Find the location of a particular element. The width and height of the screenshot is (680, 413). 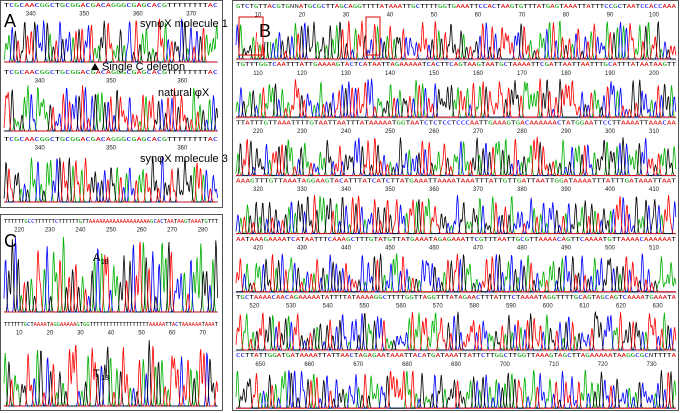

position-label: 140 is located at coordinates (390, 74).